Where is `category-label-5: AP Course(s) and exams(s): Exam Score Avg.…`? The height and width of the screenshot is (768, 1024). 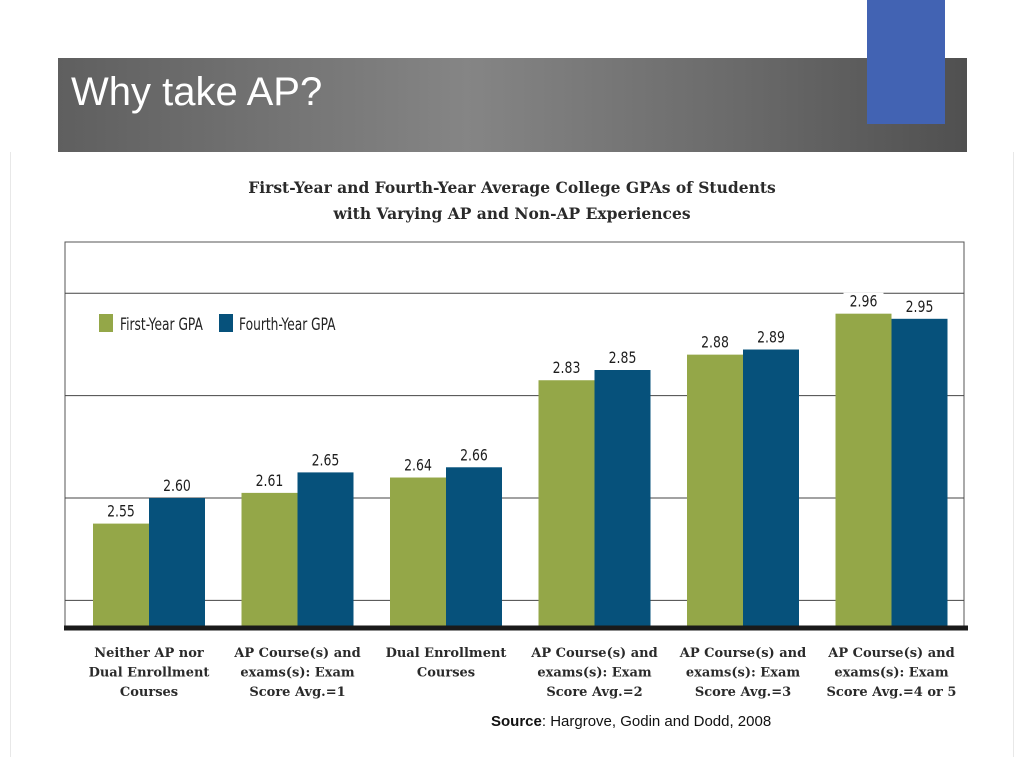 category-label-5: AP Course(s) and exams(s): Exam Score Avg.… is located at coordinates (892, 673).